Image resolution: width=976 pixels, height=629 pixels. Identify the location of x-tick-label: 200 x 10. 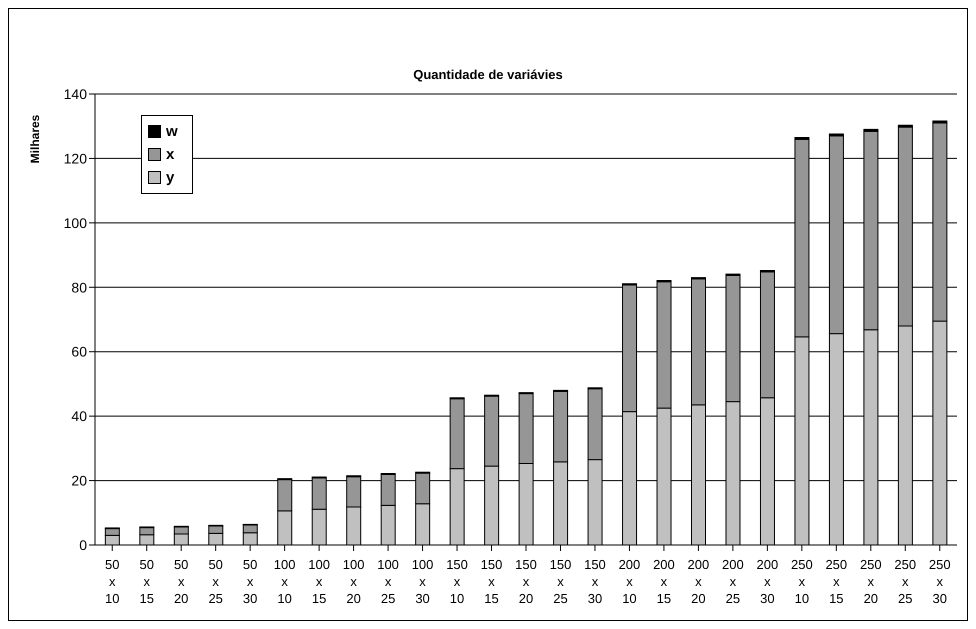
(629, 581).